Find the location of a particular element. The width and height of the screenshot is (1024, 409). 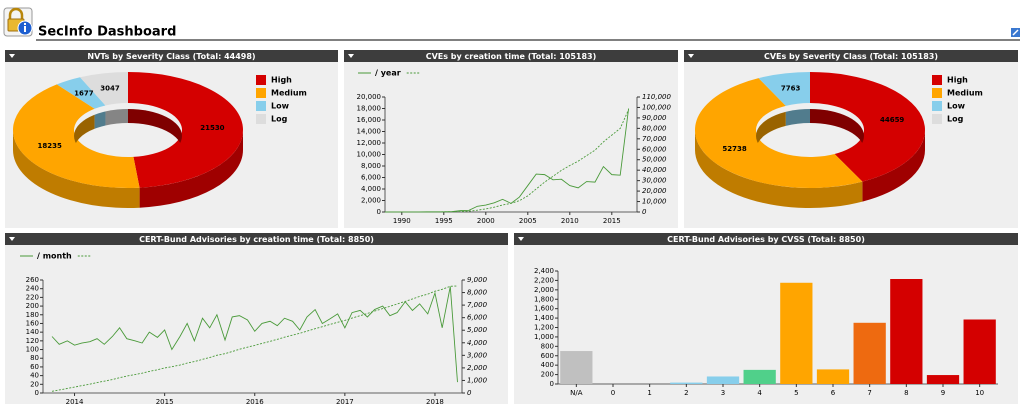

y2-tick-label: 5,000 is located at coordinates (477, 330).